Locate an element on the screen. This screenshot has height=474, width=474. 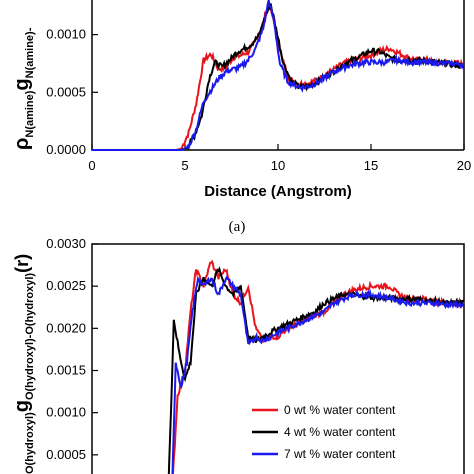
panel-b-y-tick-label: 0.0030 is located at coordinates (66, 243).